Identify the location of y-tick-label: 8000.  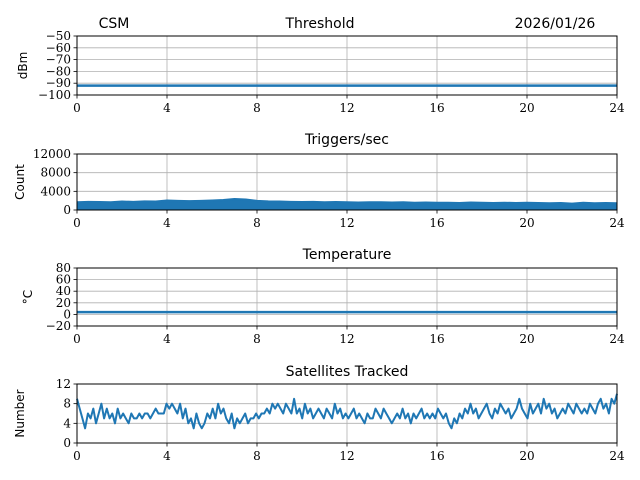
(55, 173).